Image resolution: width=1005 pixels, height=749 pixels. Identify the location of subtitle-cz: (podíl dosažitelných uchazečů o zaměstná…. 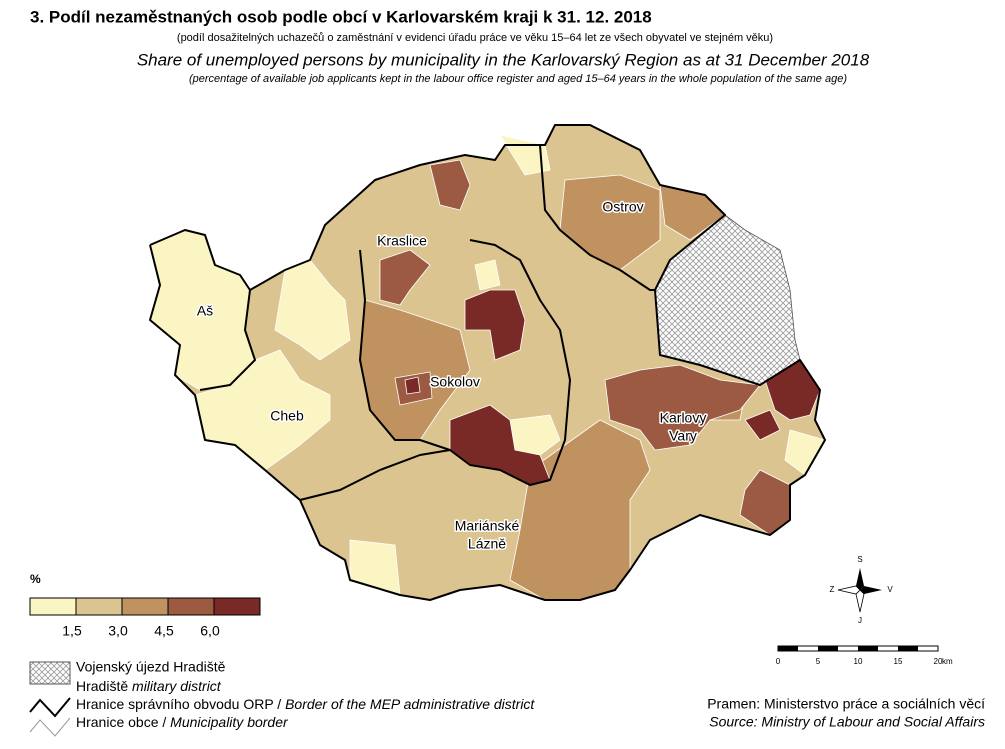
(475, 38).